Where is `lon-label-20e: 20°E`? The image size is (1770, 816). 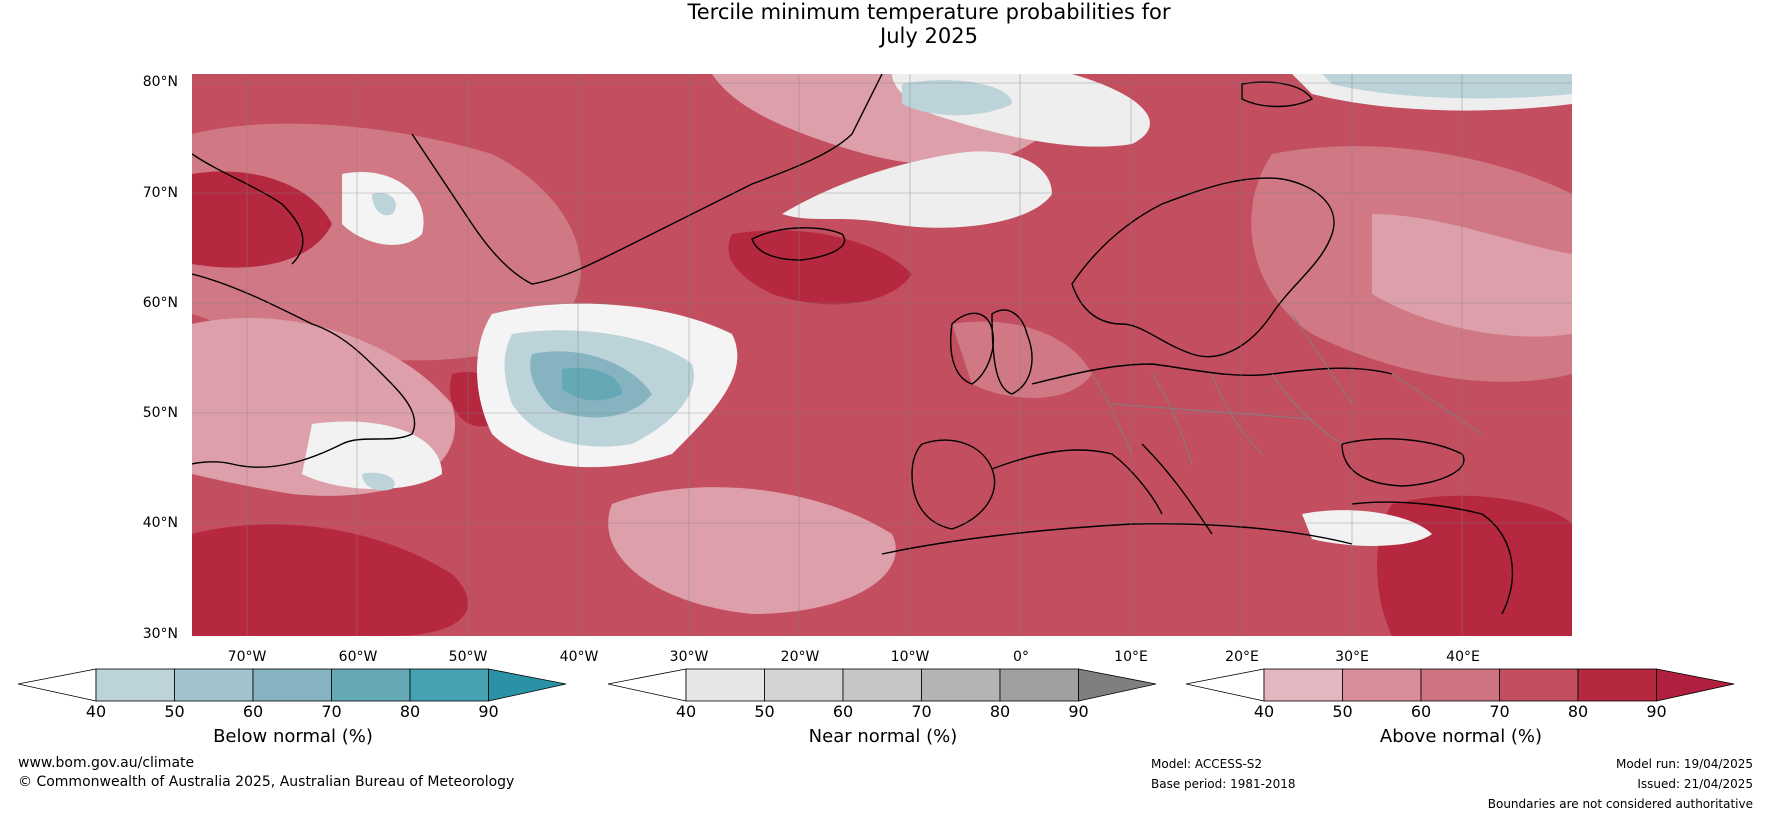
lon-label-20e: 20°E is located at coordinates (1242, 657).